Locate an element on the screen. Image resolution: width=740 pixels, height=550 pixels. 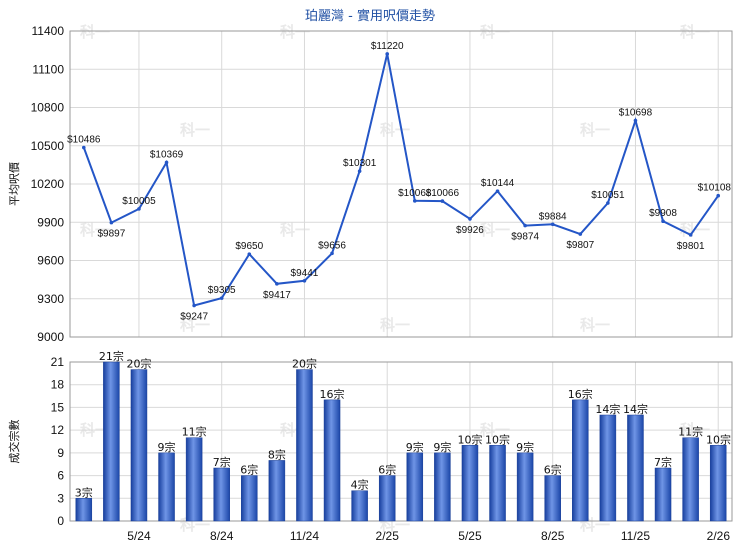
bar-y-axis-label: 成交宗數 is located at coordinates (14, 442).